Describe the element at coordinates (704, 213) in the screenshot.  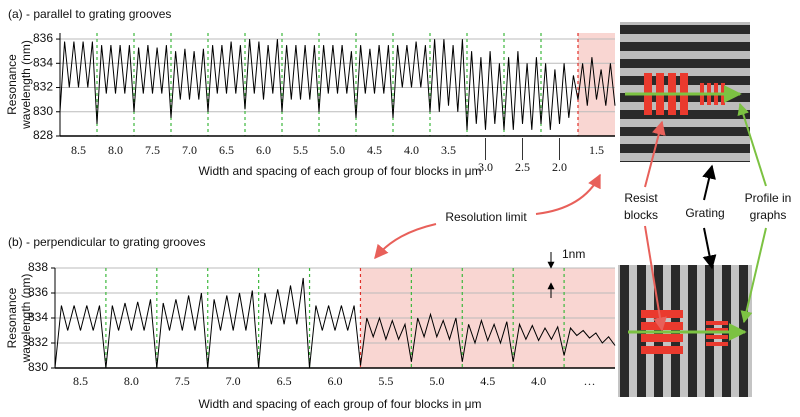
I see `label-grating: Grating` at that location.